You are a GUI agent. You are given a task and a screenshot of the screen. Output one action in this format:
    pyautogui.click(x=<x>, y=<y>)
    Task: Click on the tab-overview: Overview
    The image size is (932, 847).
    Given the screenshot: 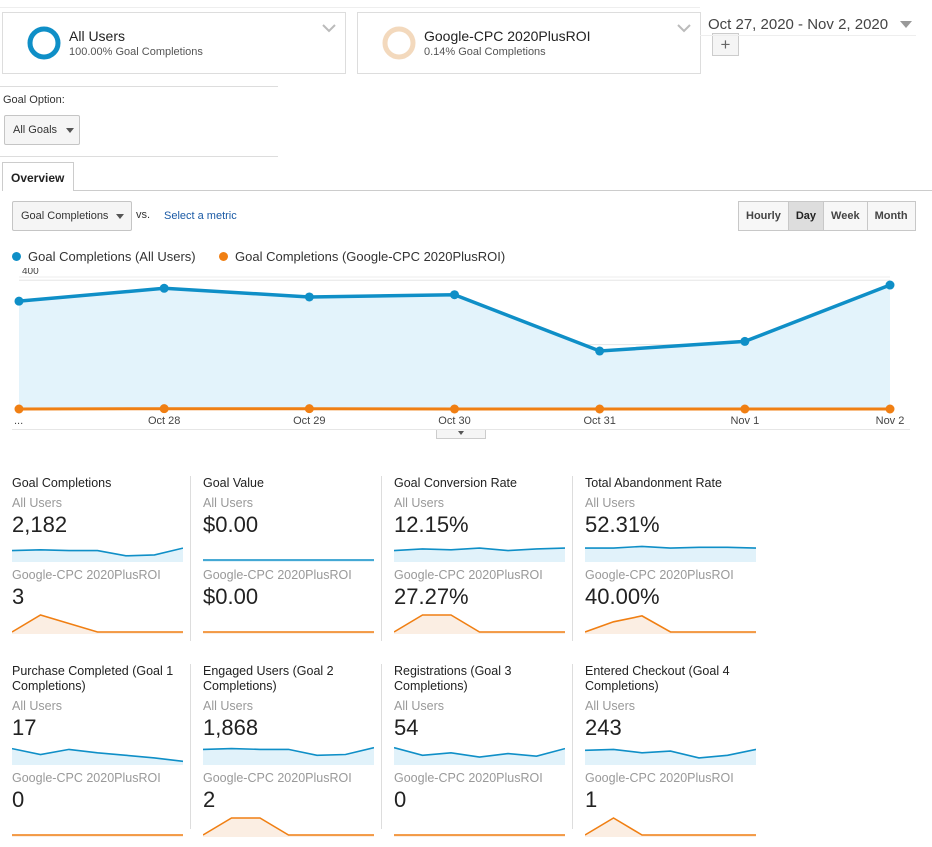 What is the action you would take?
    pyautogui.click(x=38, y=176)
    